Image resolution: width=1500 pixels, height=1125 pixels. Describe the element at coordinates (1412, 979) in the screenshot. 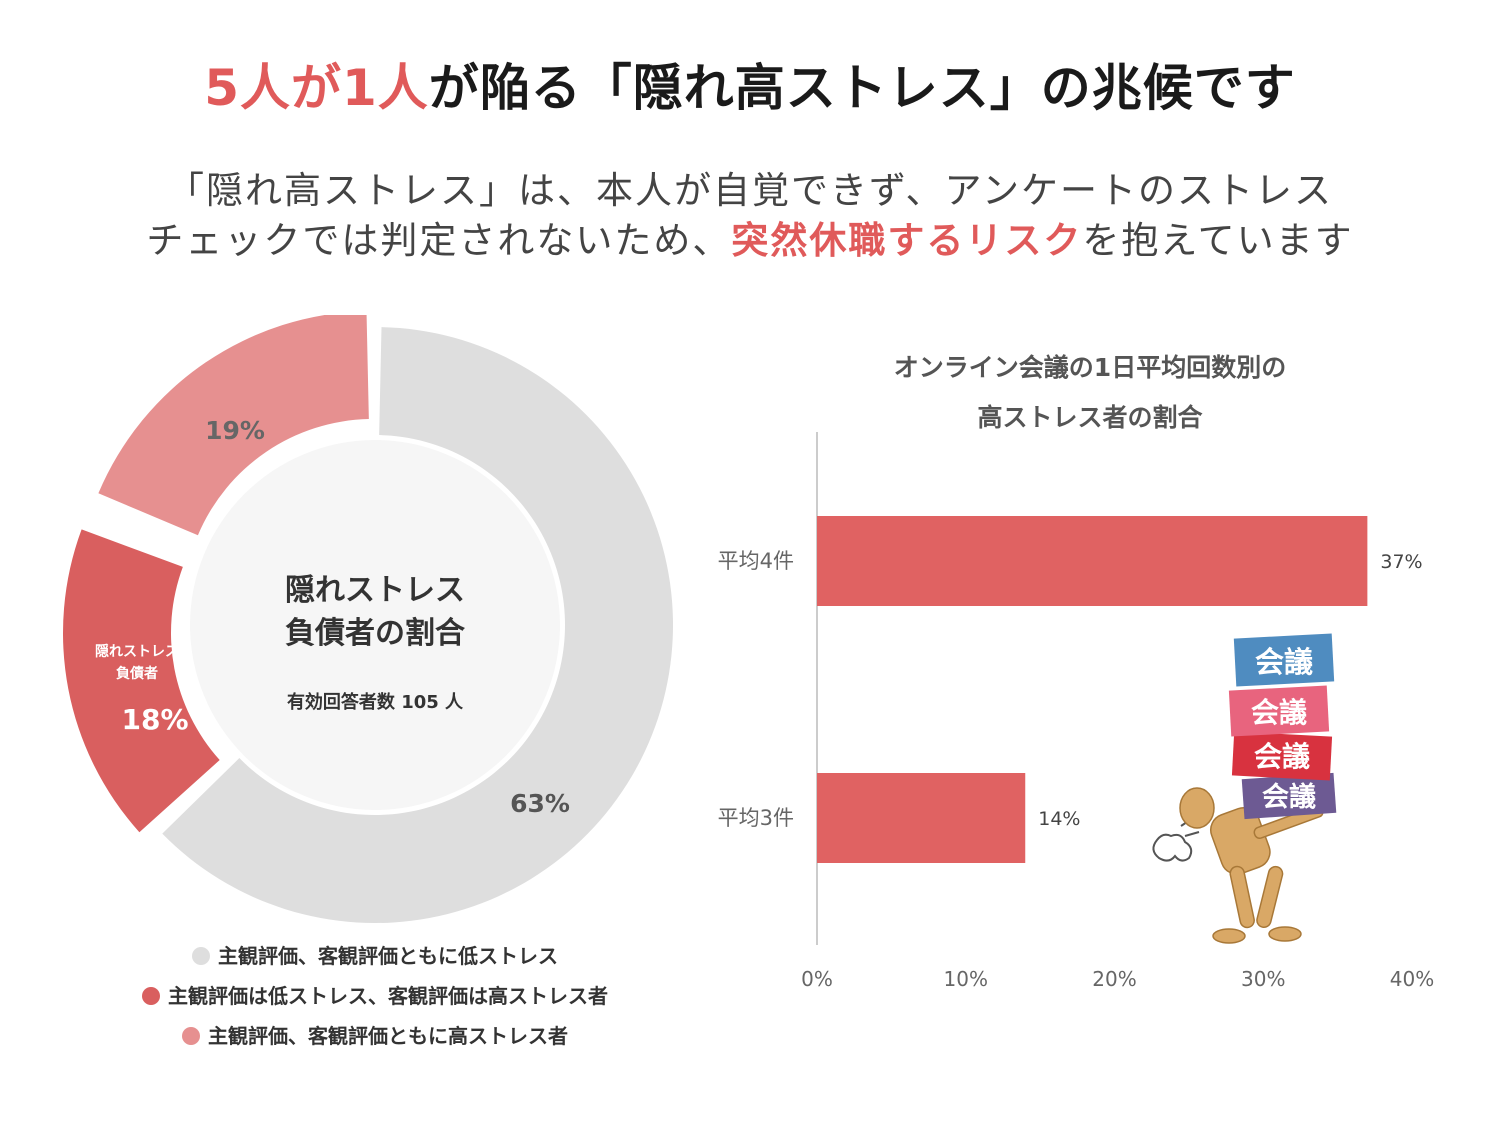

I see `x-tick-label: 40%` at that location.